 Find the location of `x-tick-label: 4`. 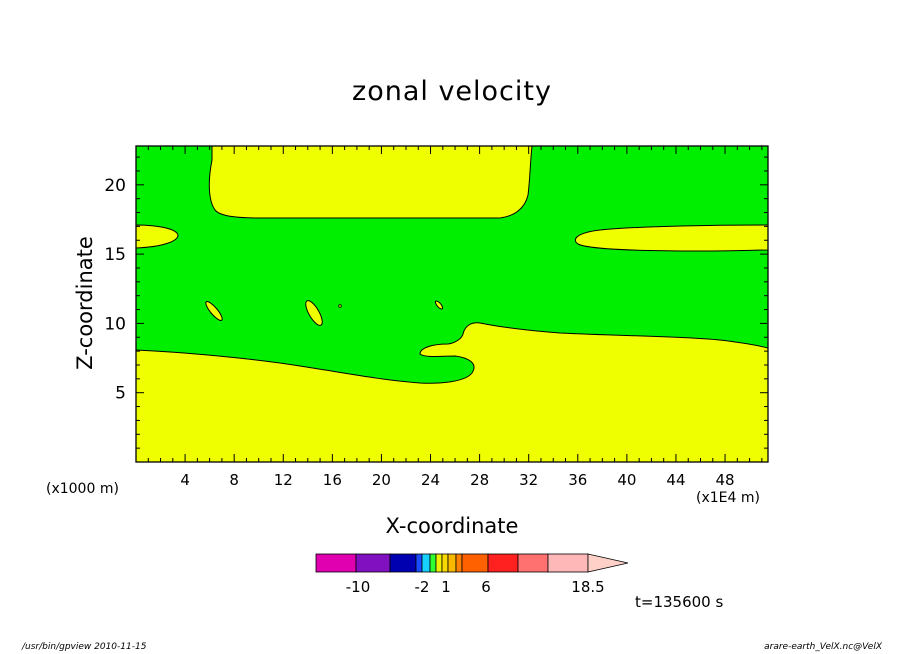

x-tick-label: 4 is located at coordinates (185, 480).